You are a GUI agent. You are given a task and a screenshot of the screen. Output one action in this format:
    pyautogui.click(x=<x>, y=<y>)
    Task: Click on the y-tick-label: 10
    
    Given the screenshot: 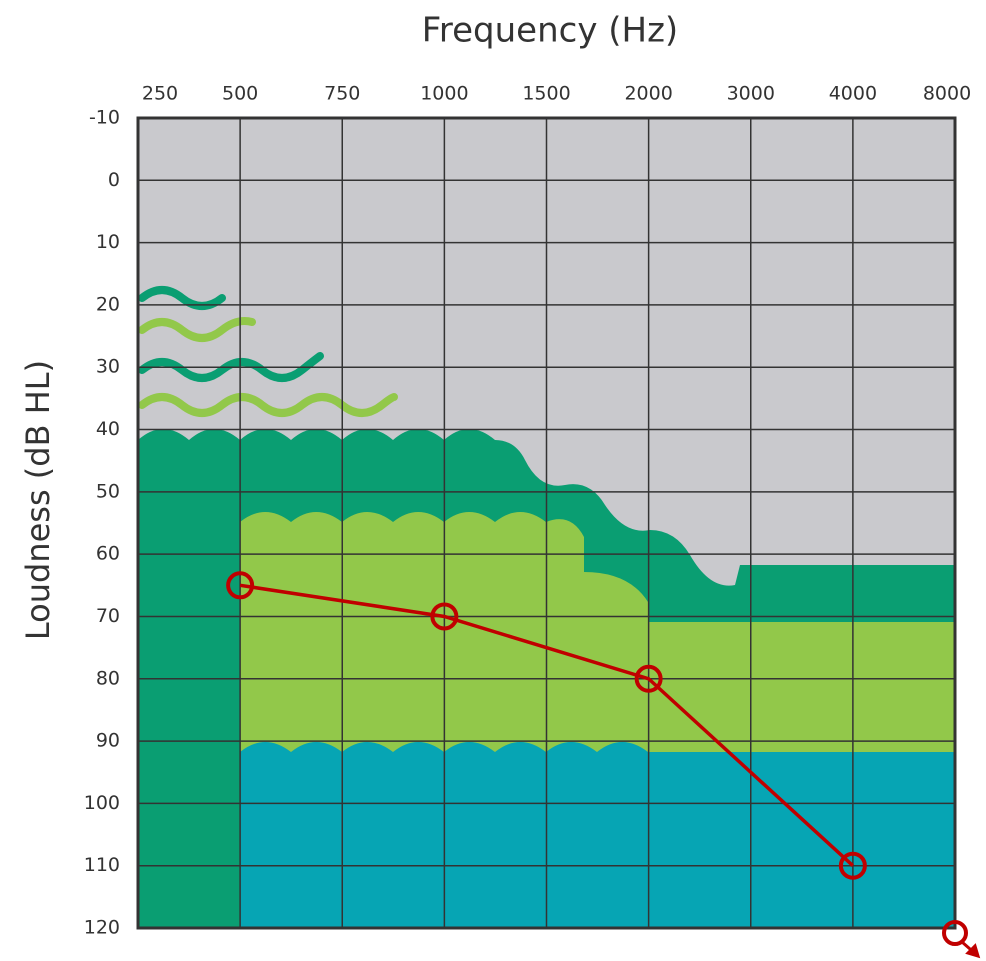 What is the action you would take?
    pyautogui.click(x=108, y=242)
    